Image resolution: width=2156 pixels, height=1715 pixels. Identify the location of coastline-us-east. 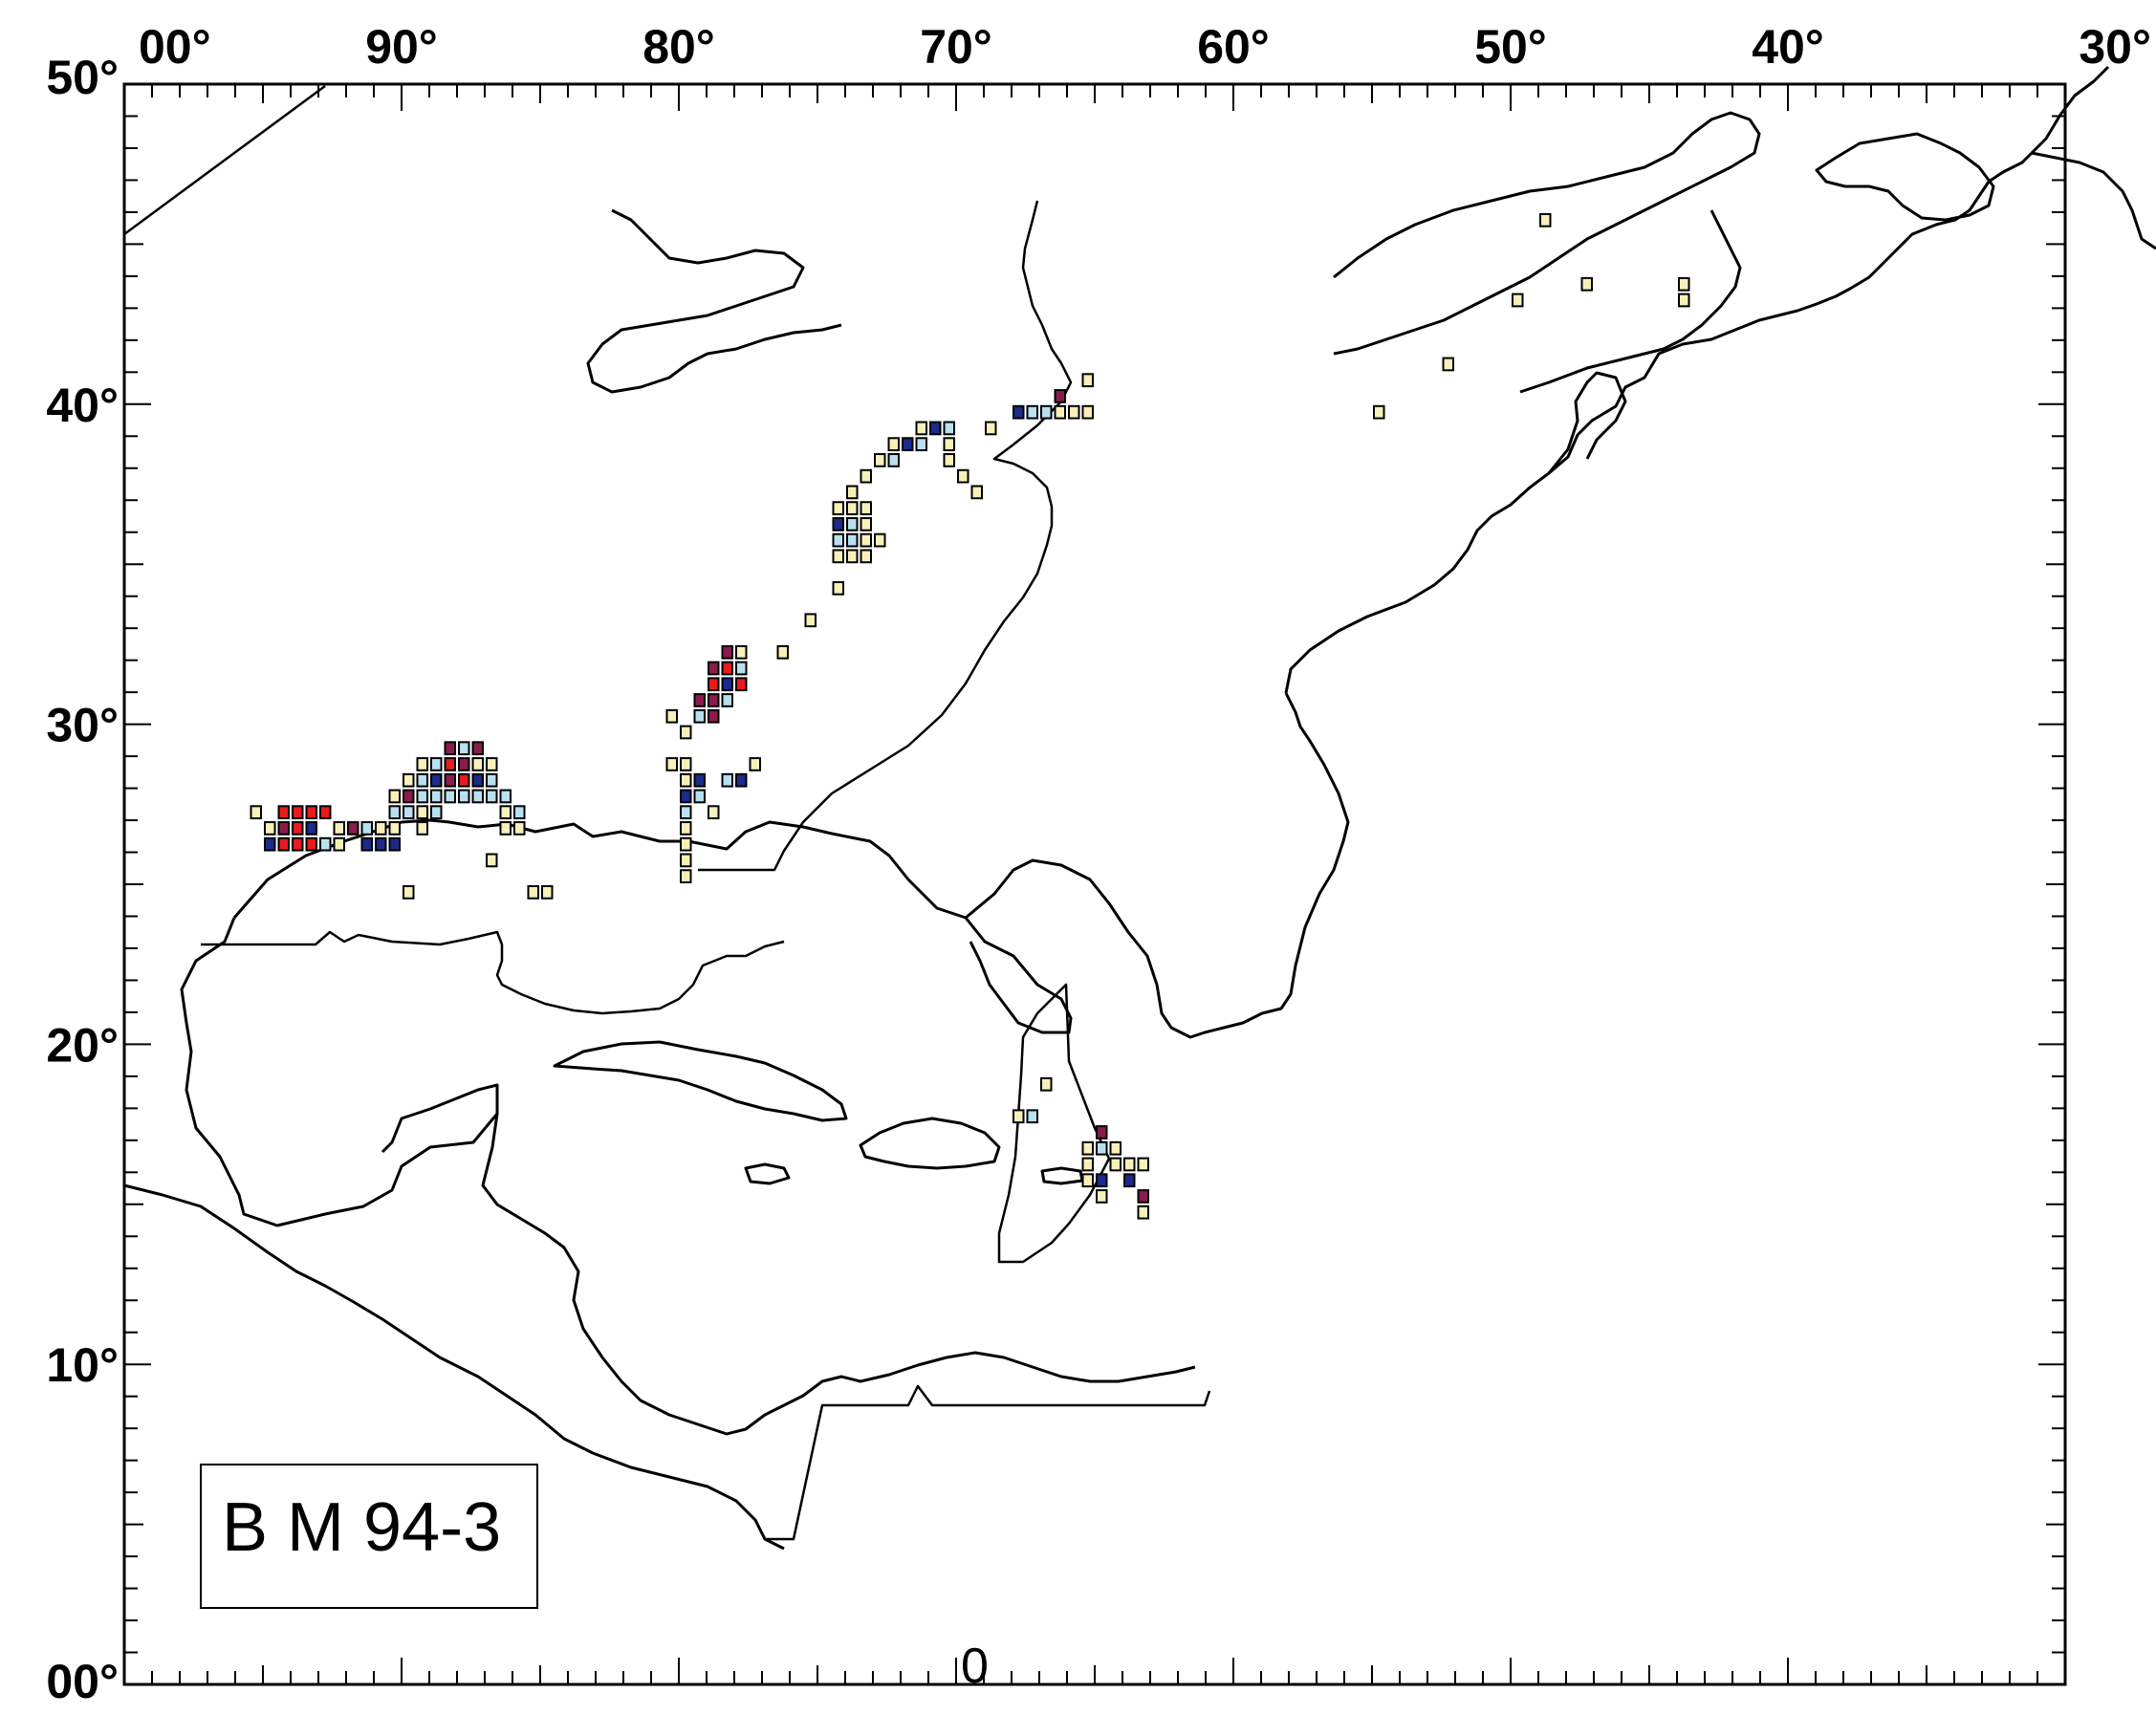
(1659, 422).